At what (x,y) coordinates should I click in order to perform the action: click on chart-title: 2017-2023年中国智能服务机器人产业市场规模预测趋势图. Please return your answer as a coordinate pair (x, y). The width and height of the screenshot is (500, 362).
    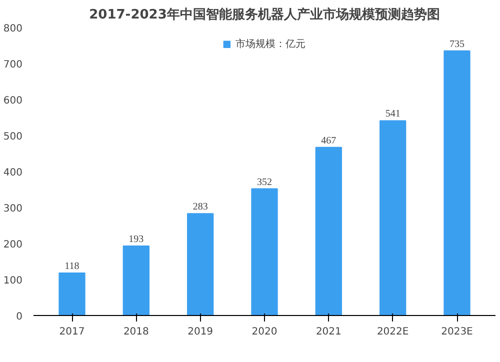
    Looking at the image, I should click on (264, 14).